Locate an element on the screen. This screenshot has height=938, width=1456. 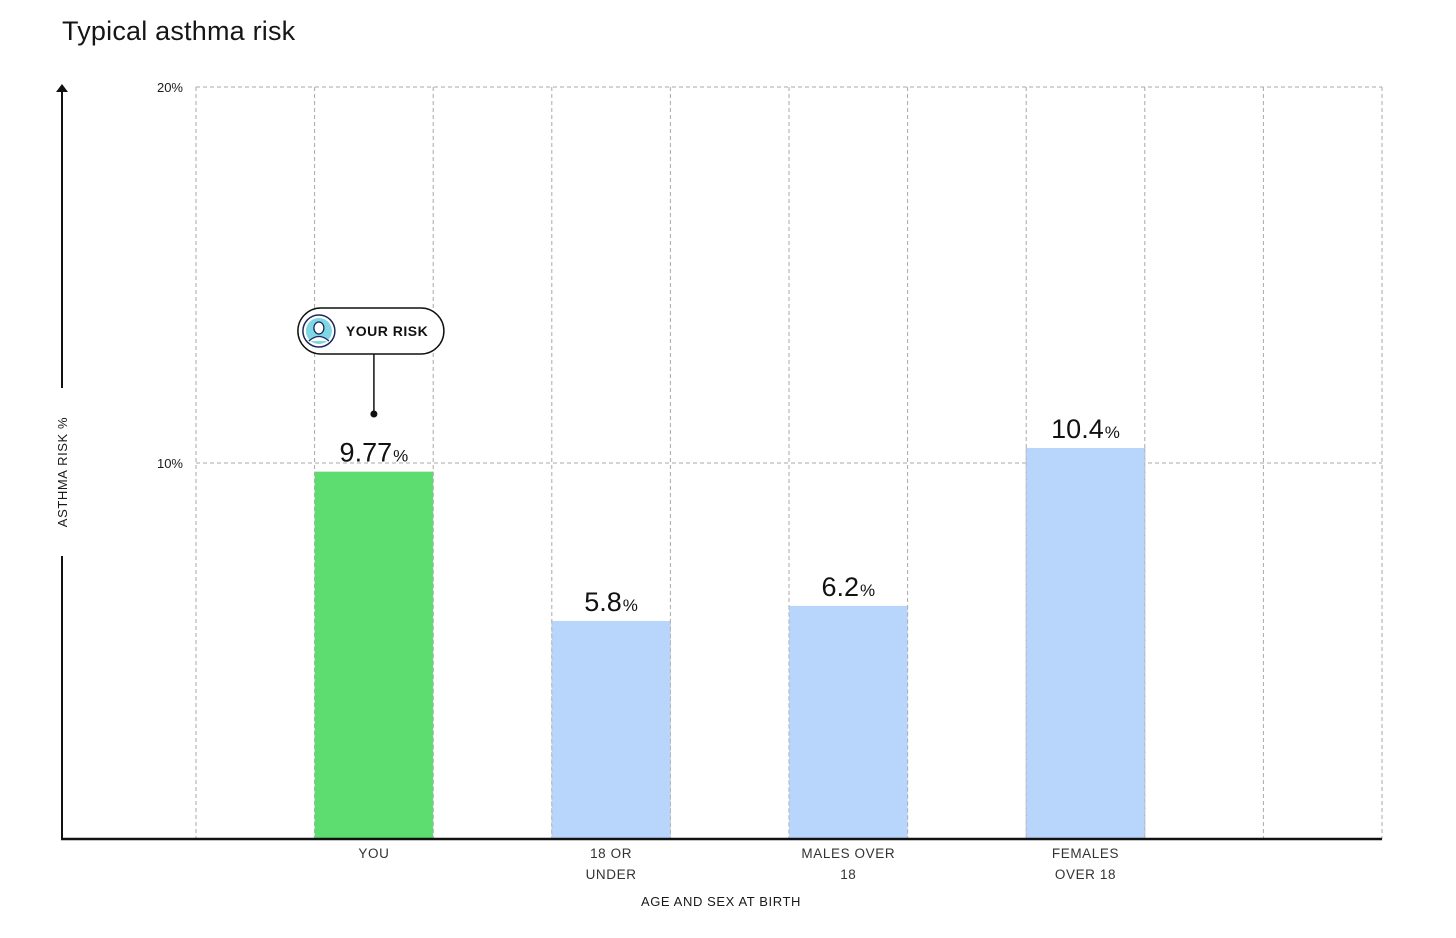
x-tick-label: UNDER is located at coordinates (611, 874).